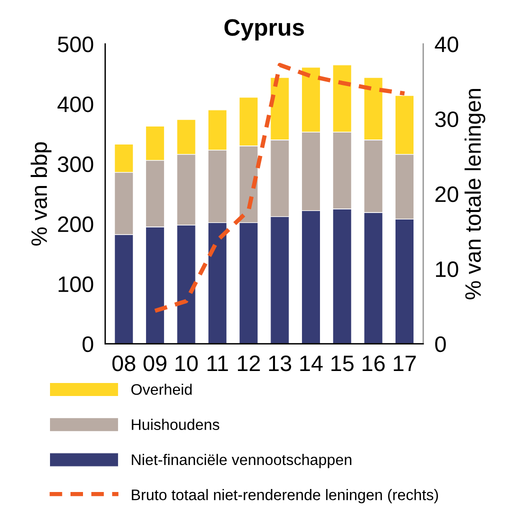 The height and width of the screenshot is (517, 513). I want to click on x-tick-label: 12, so click(249, 364).